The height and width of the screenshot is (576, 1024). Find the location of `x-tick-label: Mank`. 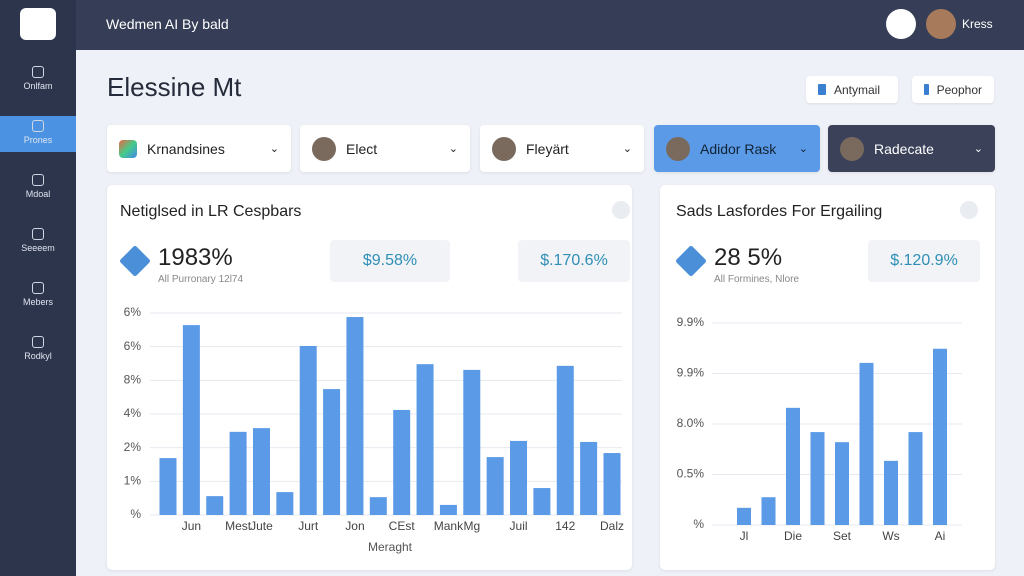

x-tick-label: Mank is located at coordinates (449, 526).